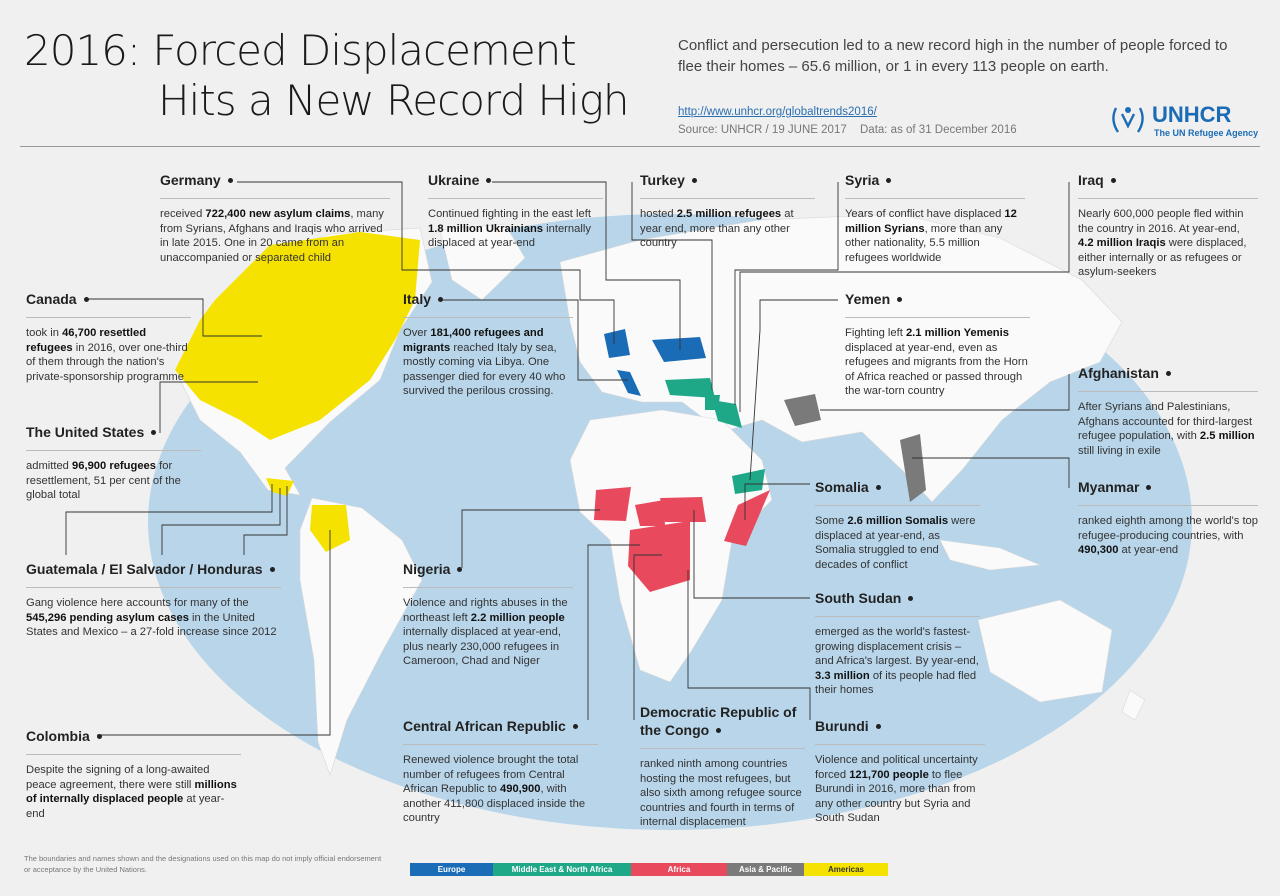  Describe the element at coordinates (925, 214) in the screenshot. I see `body-text: Years of conflict have displaced` at that location.